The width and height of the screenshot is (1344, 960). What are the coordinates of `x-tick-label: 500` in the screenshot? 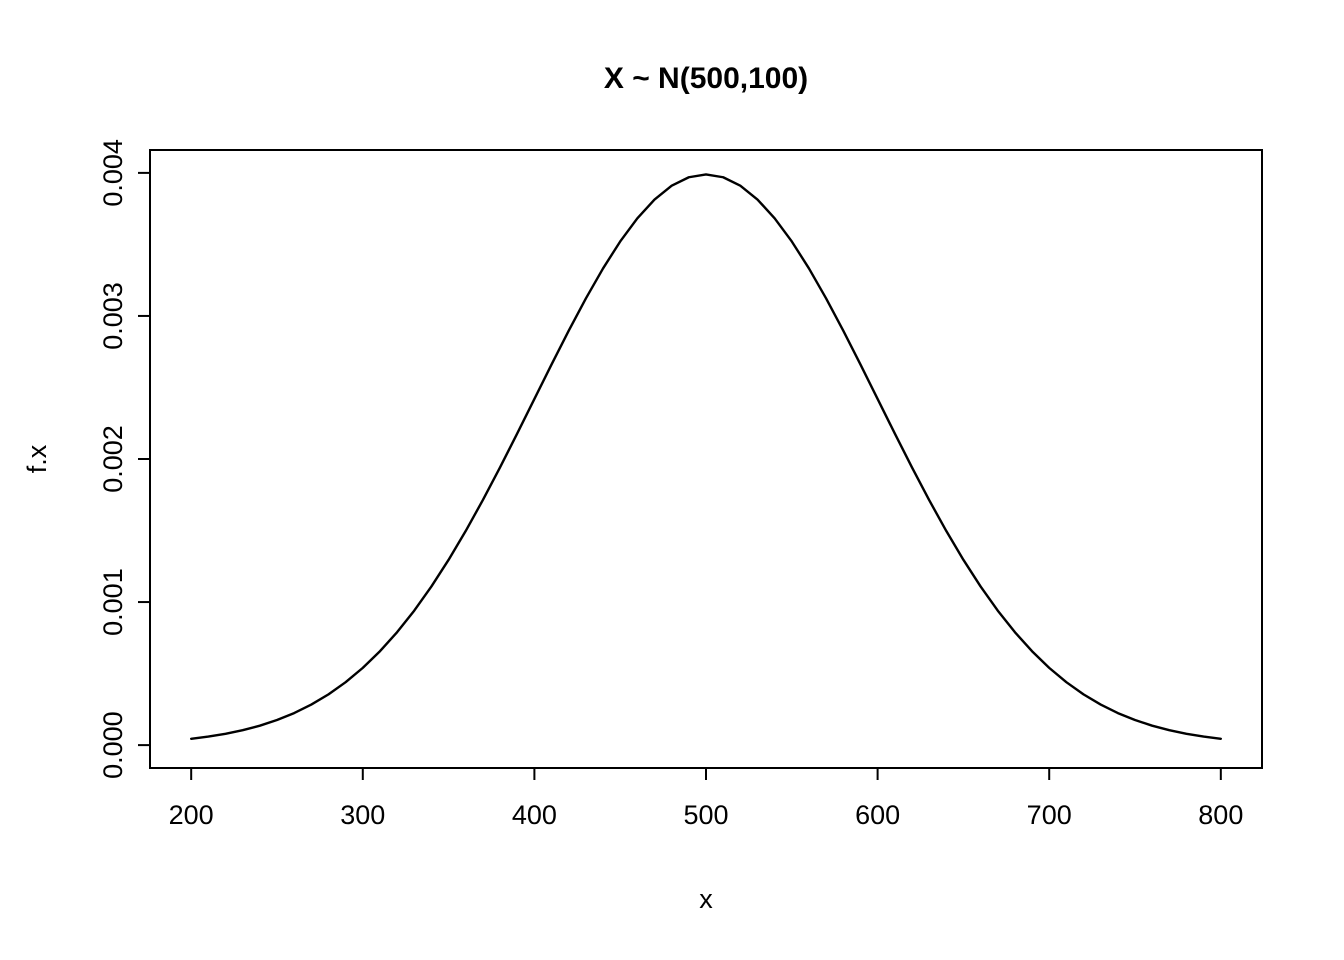 It's located at (705, 815).